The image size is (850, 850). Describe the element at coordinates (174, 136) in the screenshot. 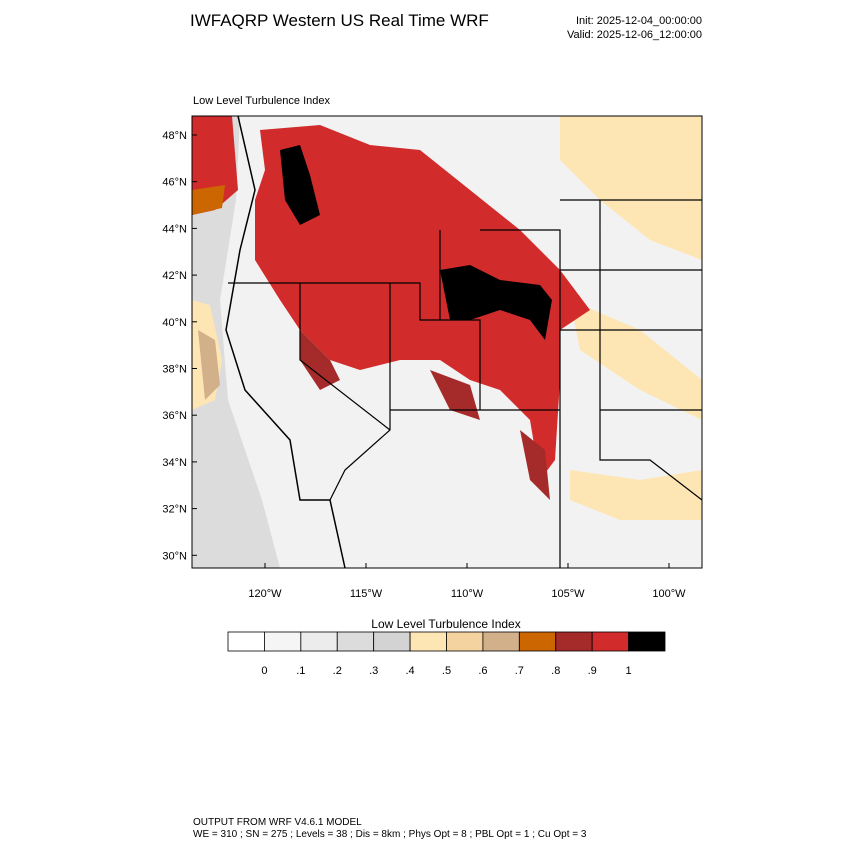

I see `lat-label: 48°N` at that location.